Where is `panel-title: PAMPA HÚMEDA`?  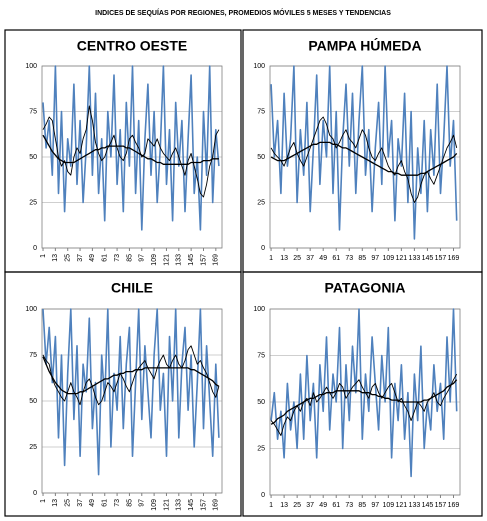
panel-title: PAMPA HÚMEDA is located at coordinates (364, 45).